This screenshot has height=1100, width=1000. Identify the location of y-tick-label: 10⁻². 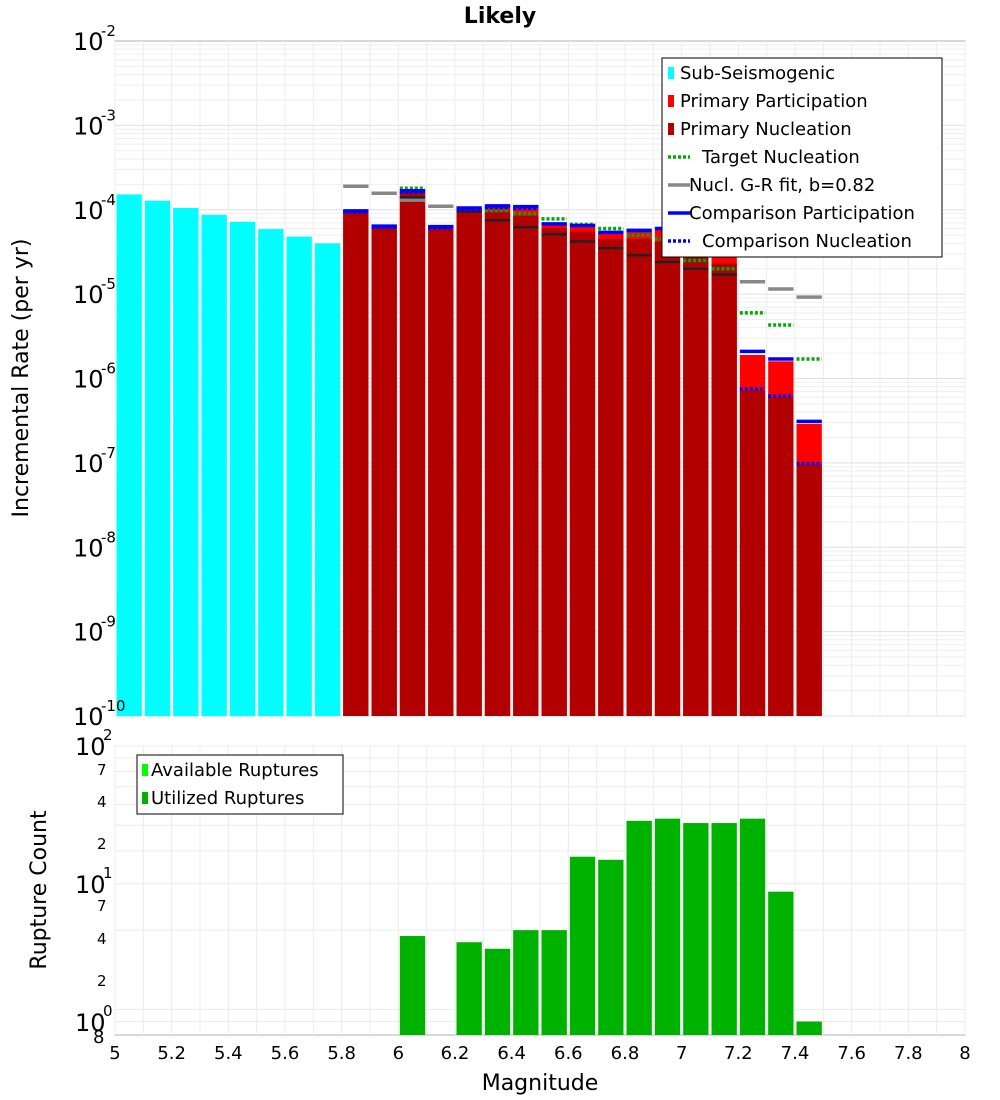
(94, 39).